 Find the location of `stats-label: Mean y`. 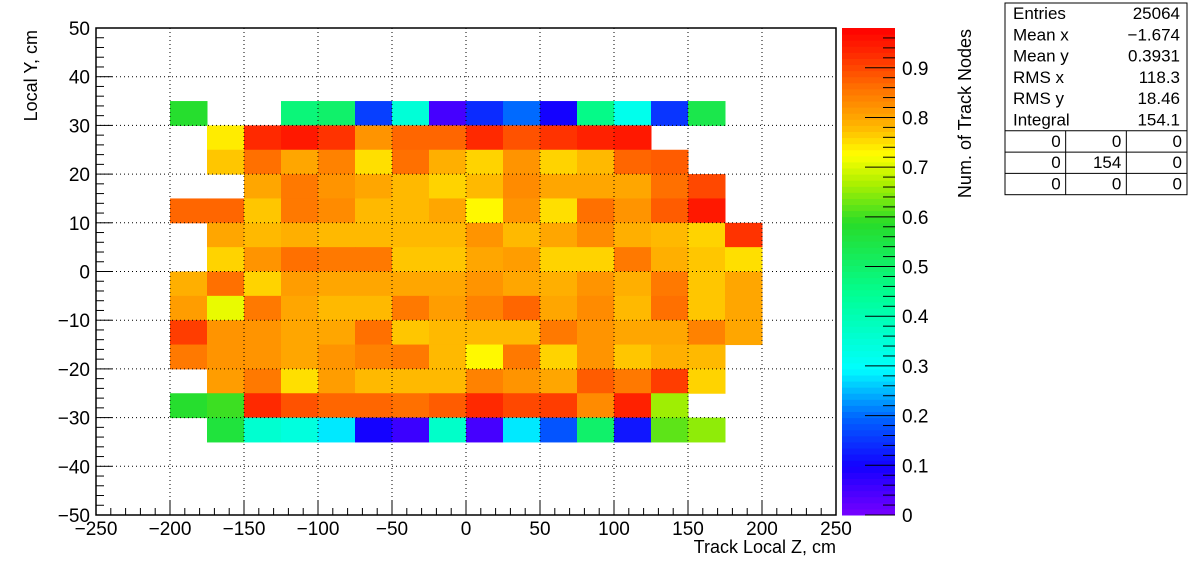

stats-label: Mean y is located at coordinates (1041, 56).